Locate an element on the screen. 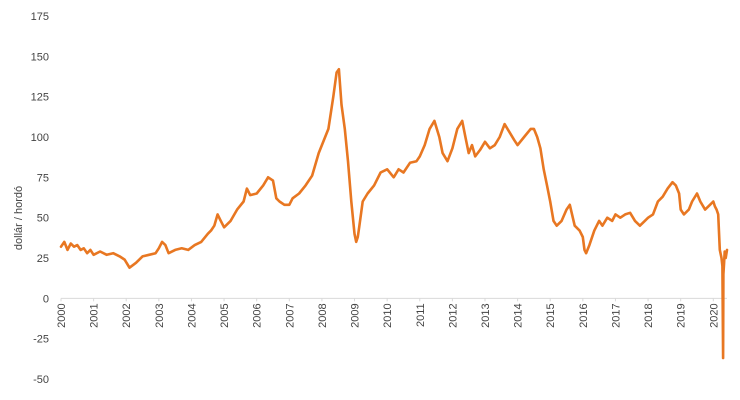 The width and height of the screenshot is (740, 400). x-tick-label: 2019 is located at coordinates (682, 315).